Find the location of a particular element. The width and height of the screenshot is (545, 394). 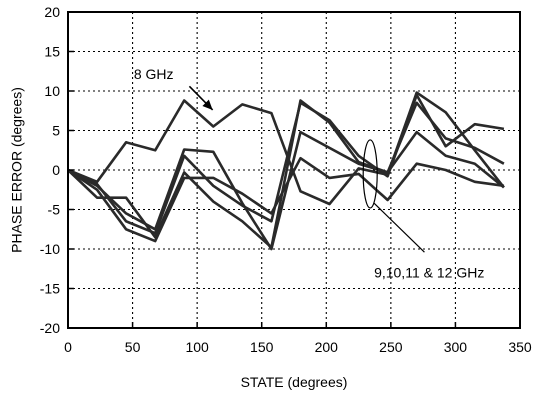

x-tick-label: 150 is located at coordinates (262, 347).